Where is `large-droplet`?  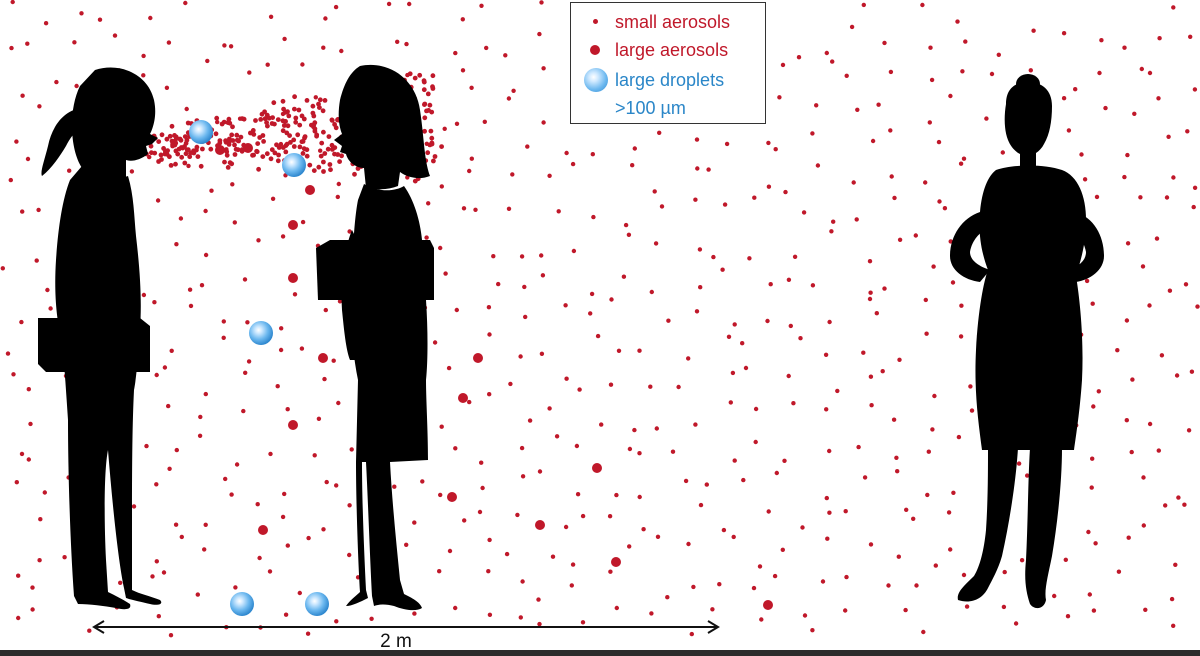
large-droplet is located at coordinates (201, 132).